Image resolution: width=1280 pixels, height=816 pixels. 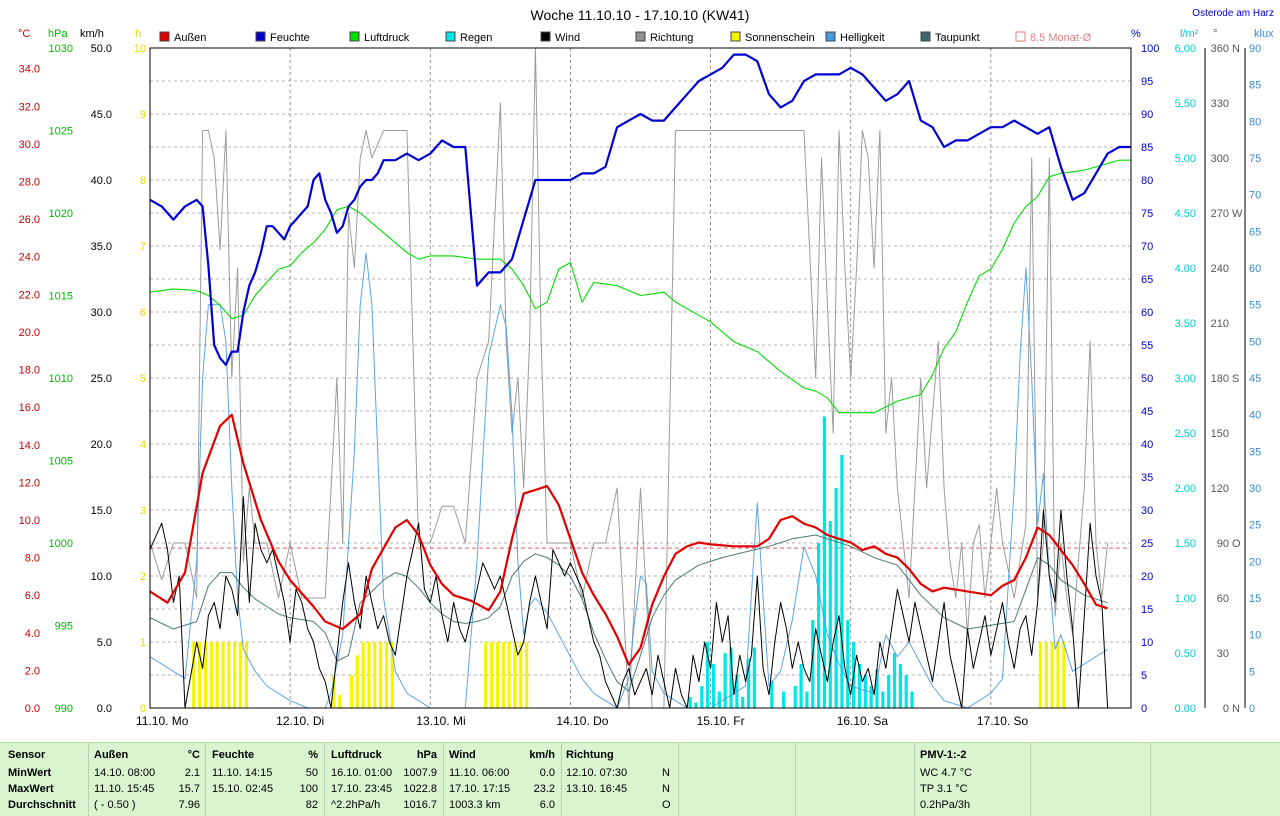 What do you see at coordinates (192, 773) in the screenshot?
I see `stats-cell: 2.1` at bounding box center [192, 773].